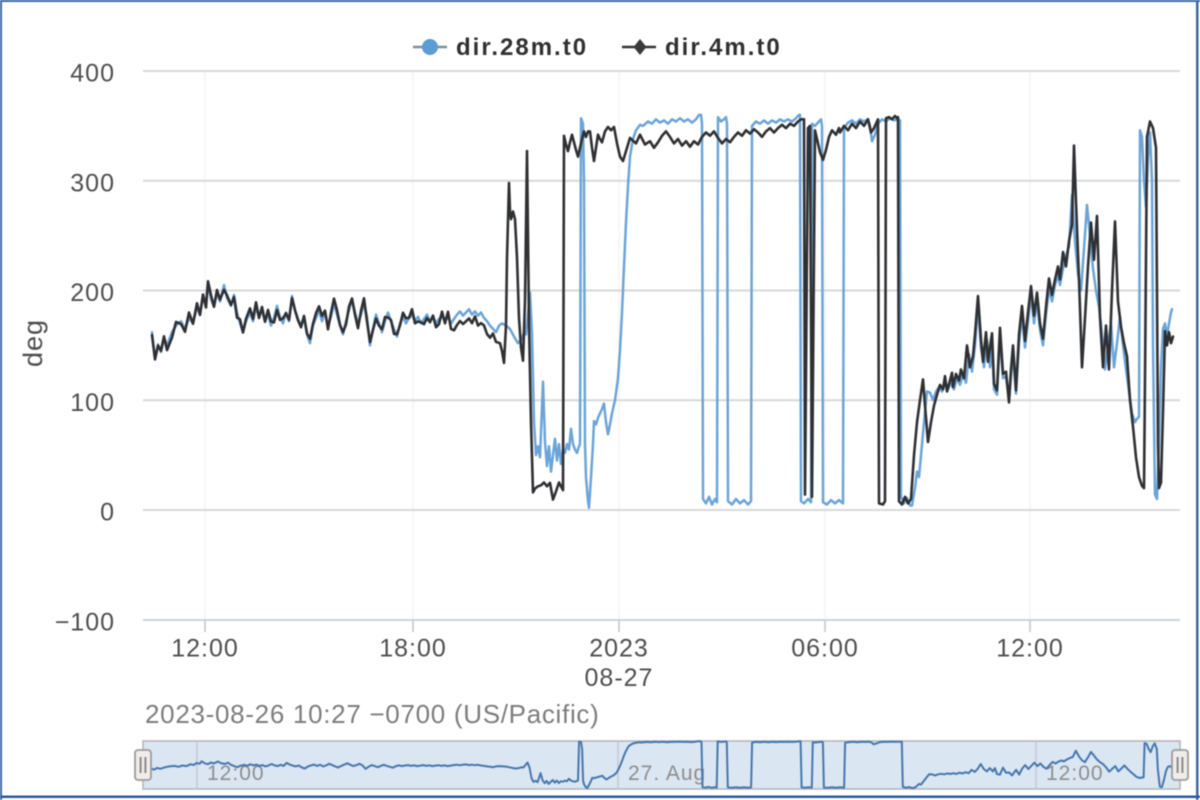 Image resolution: width=1200 pixels, height=800 pixels. I want to click on svg-text: 300, so click(92, 183).